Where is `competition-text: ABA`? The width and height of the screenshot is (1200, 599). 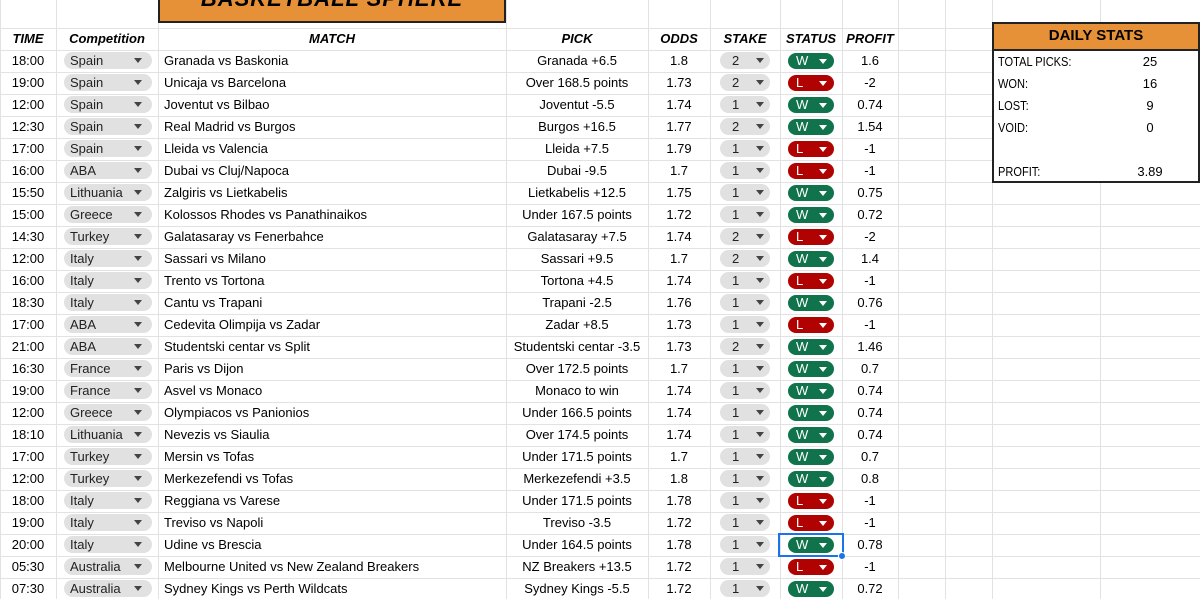
competition-text: ABA is located at coordinates (83, 346).